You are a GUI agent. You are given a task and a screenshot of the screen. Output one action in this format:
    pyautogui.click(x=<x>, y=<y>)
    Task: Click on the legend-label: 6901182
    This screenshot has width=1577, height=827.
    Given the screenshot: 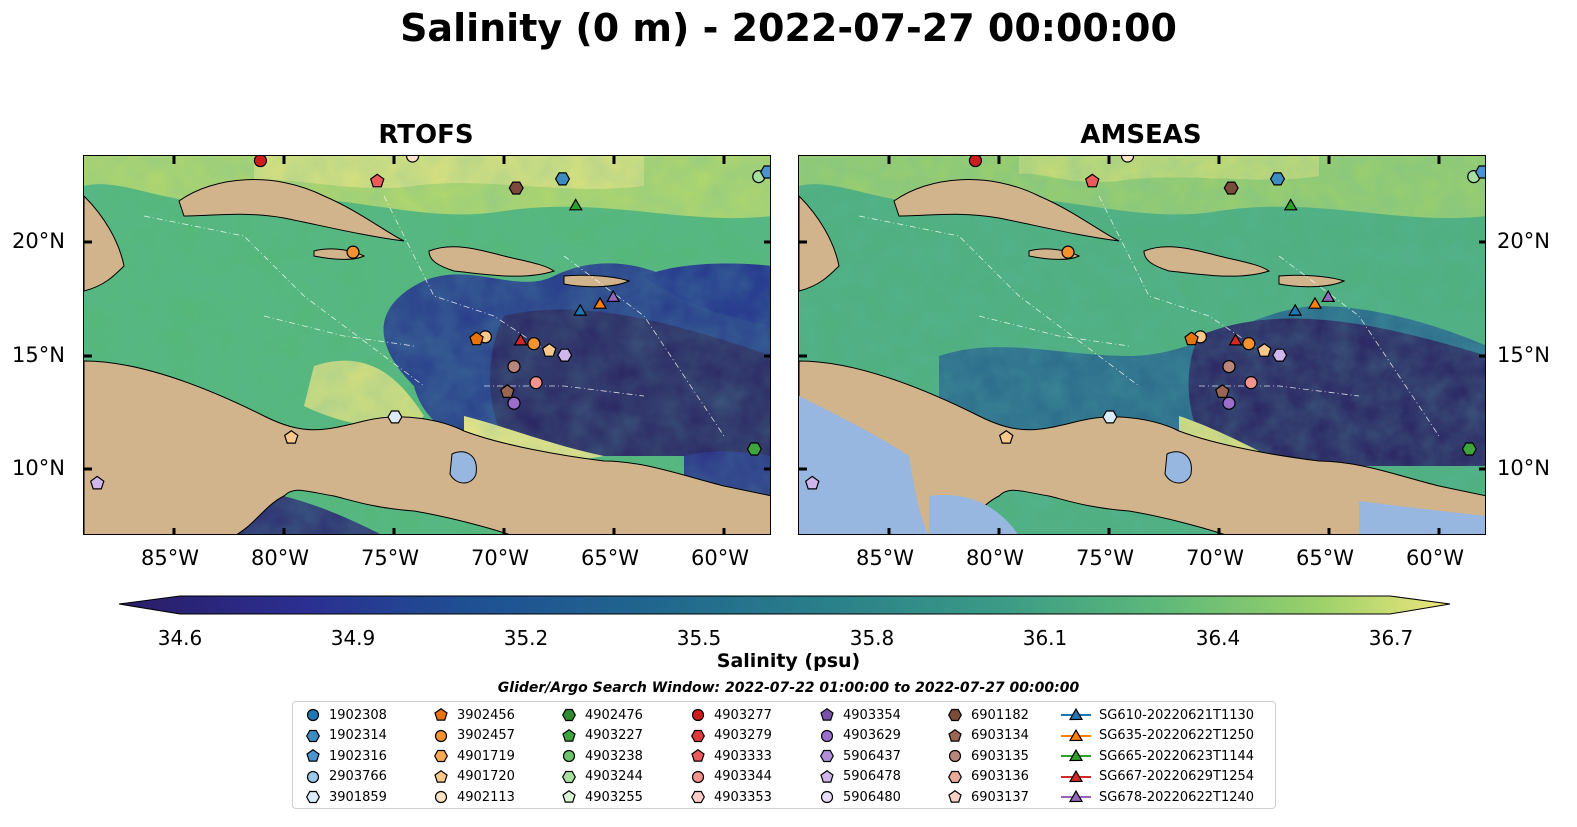 What is the action you would take?
    pyautogui.click(x=1000, y=715)
    